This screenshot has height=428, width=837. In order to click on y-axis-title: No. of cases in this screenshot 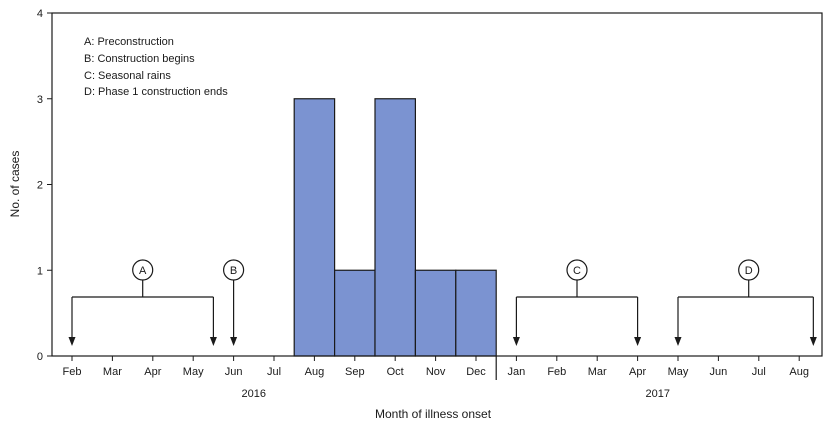, I will do `click(15, 184)`.